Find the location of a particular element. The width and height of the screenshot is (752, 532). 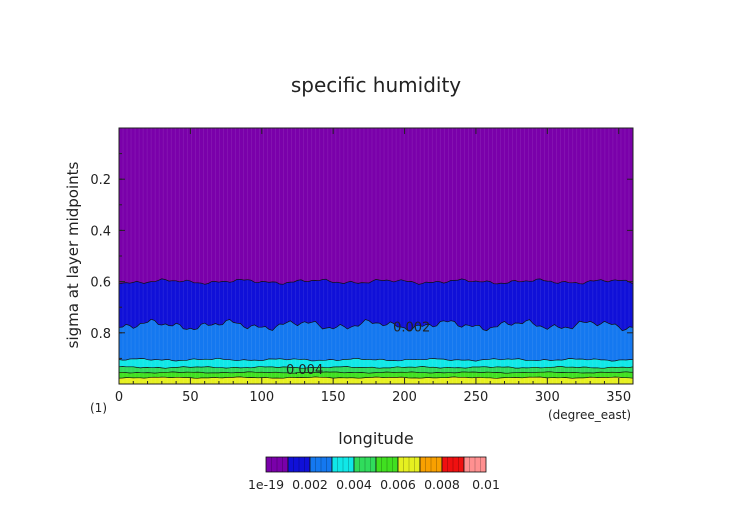

x-tick-label: 350 is located at coordinates (618, 397).